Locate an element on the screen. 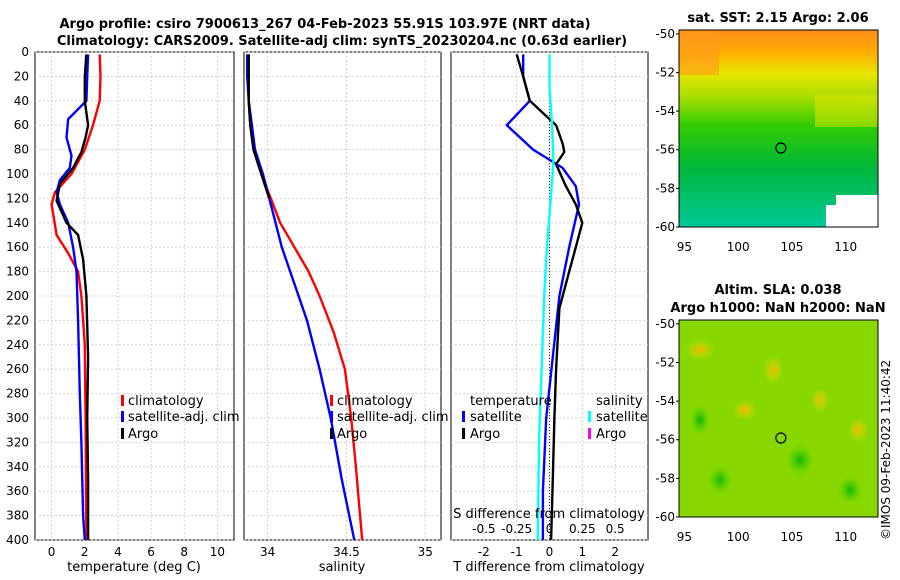  legend-label-sal-satellite: satellite is located at coordinates (622, 417).